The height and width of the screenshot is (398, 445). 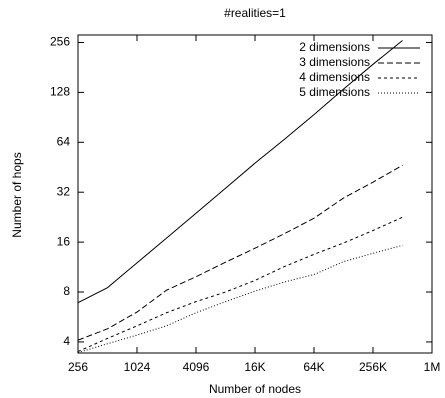 I want to click on x-tick-label: 256K, so click(x=373, y=367).